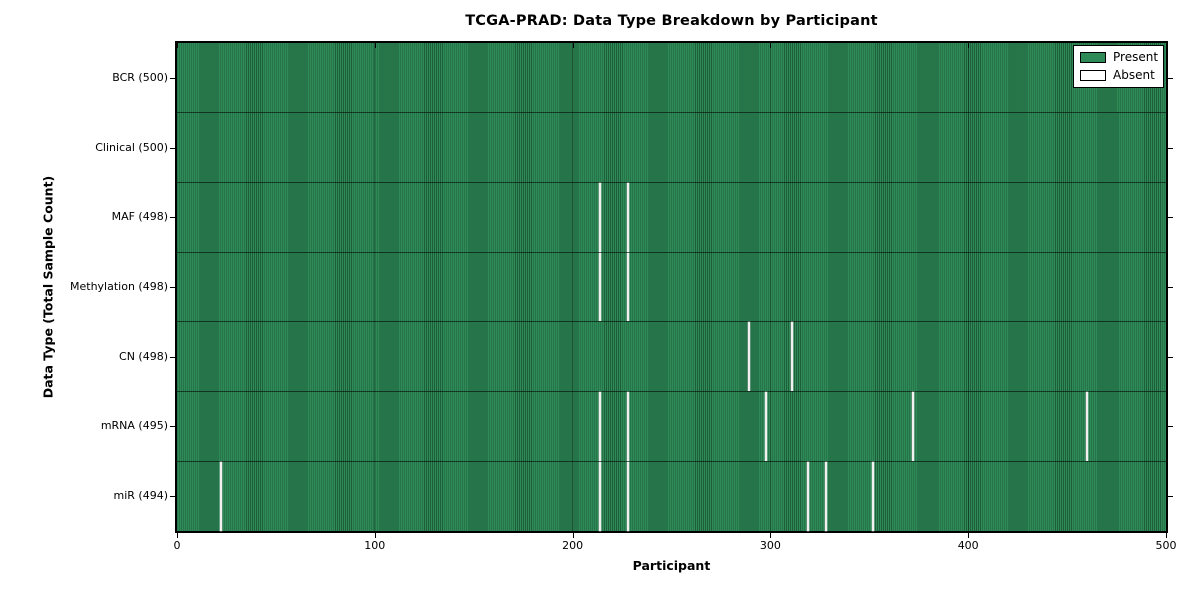 This screenshot has width=1200, height=600. I want to click on y-tick-left-mRNA, so click(172, 427).